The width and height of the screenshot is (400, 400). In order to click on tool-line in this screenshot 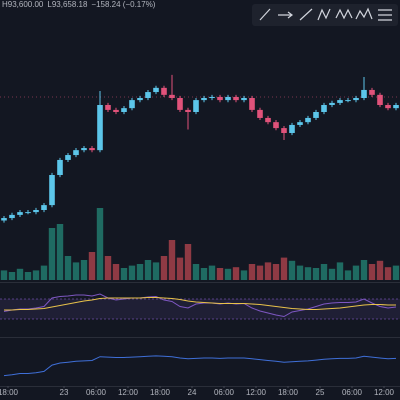, I will do `click(306, 14)`.